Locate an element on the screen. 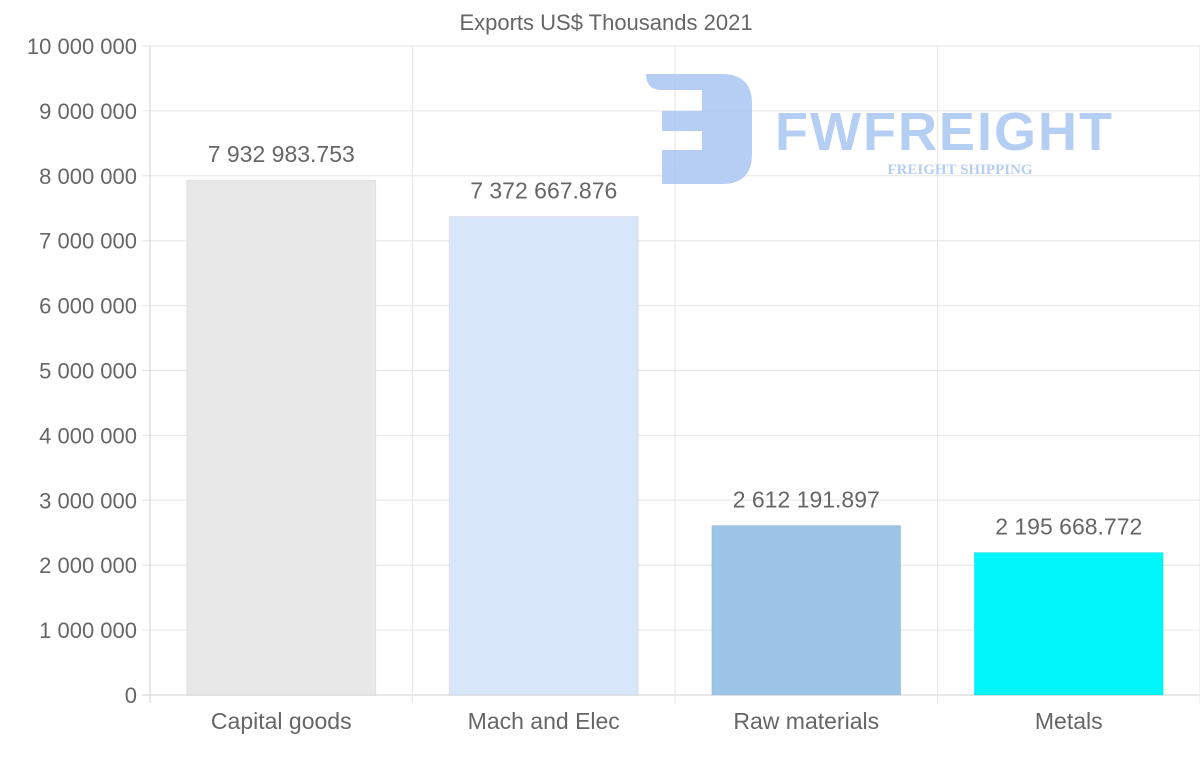 The image size is (1200, 763). logo-mark-icon is located at coordinates (699, 129).